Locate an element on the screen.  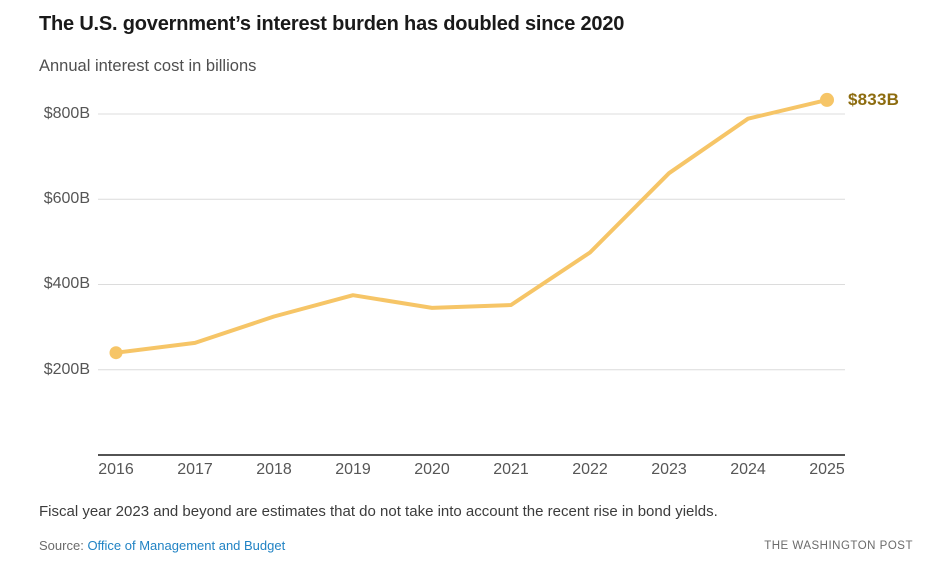
source-line: Source: Office of Management and Budget is located at coordinates (162, 545).